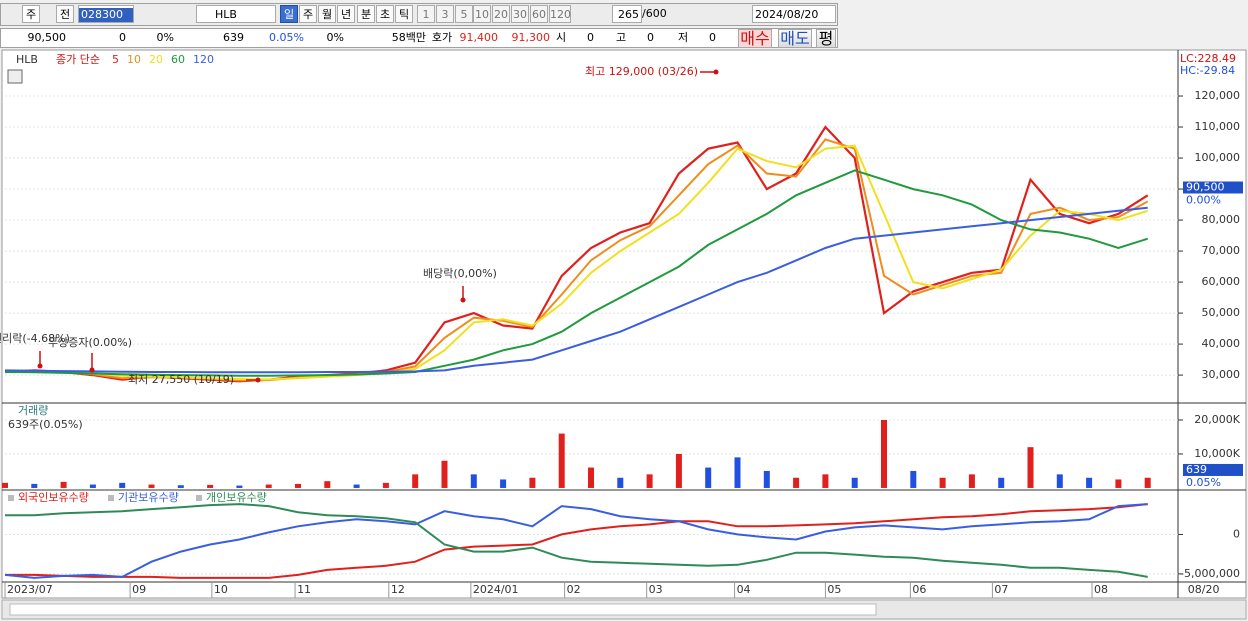 The width and height of the screenshot is (1248, 621). I want to click on legend-entry: 10, so click(134, 59).